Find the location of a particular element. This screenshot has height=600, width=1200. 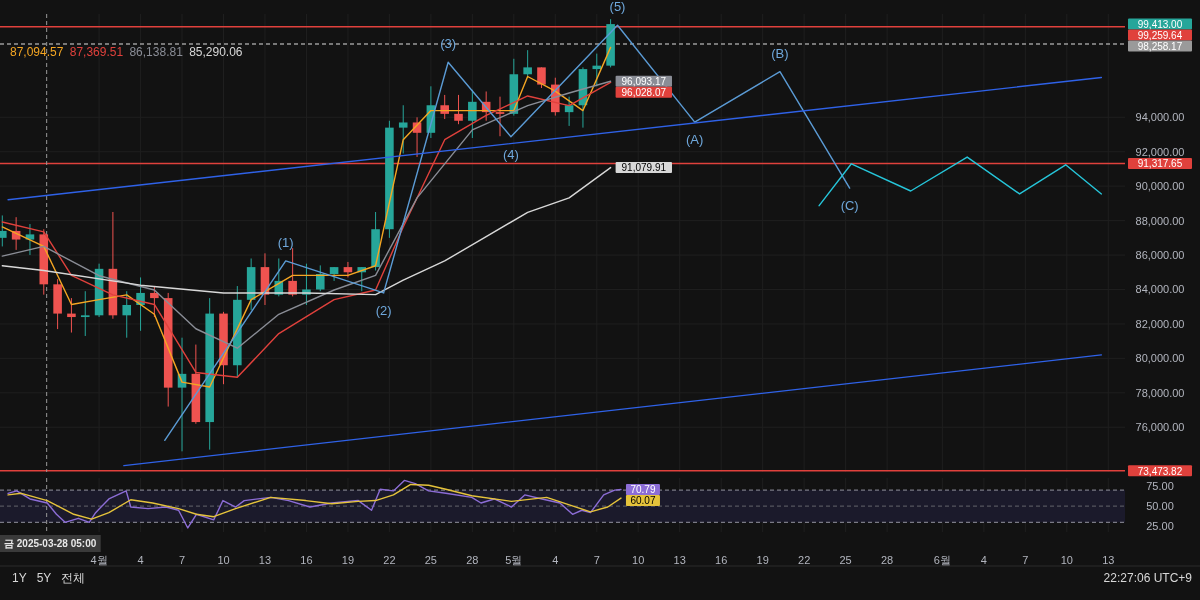

data-label: 91,079.91 is located at coordinates (644, 168).